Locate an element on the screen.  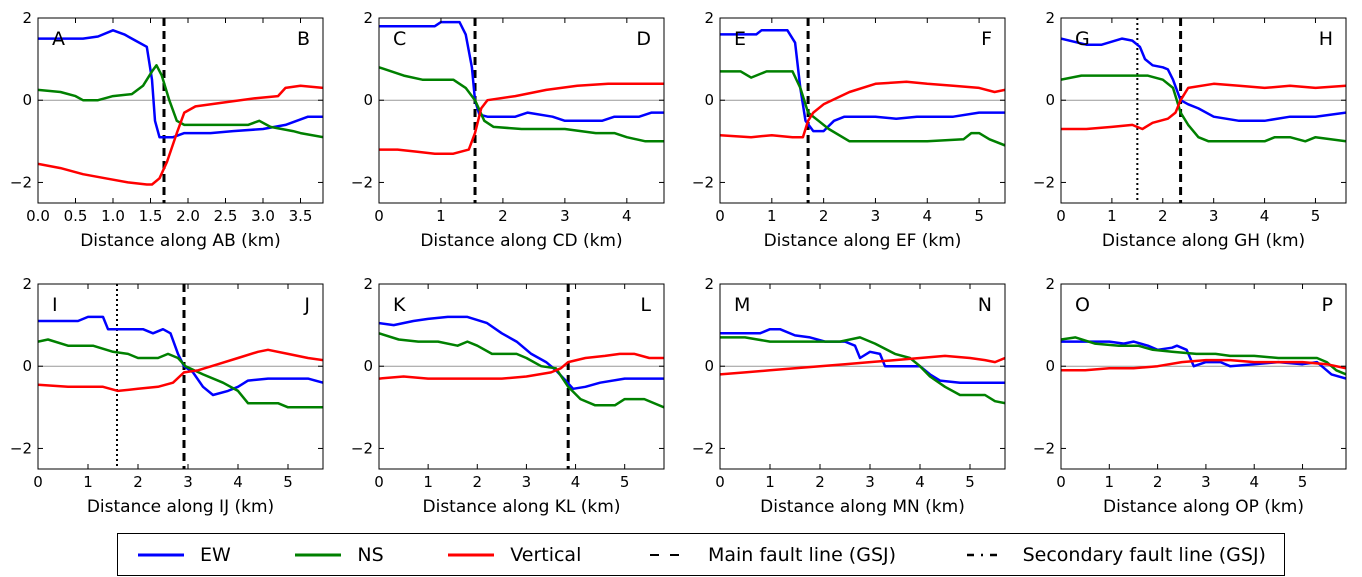
legend-label-vertical: Vertical is located at coordinates (546, 554).